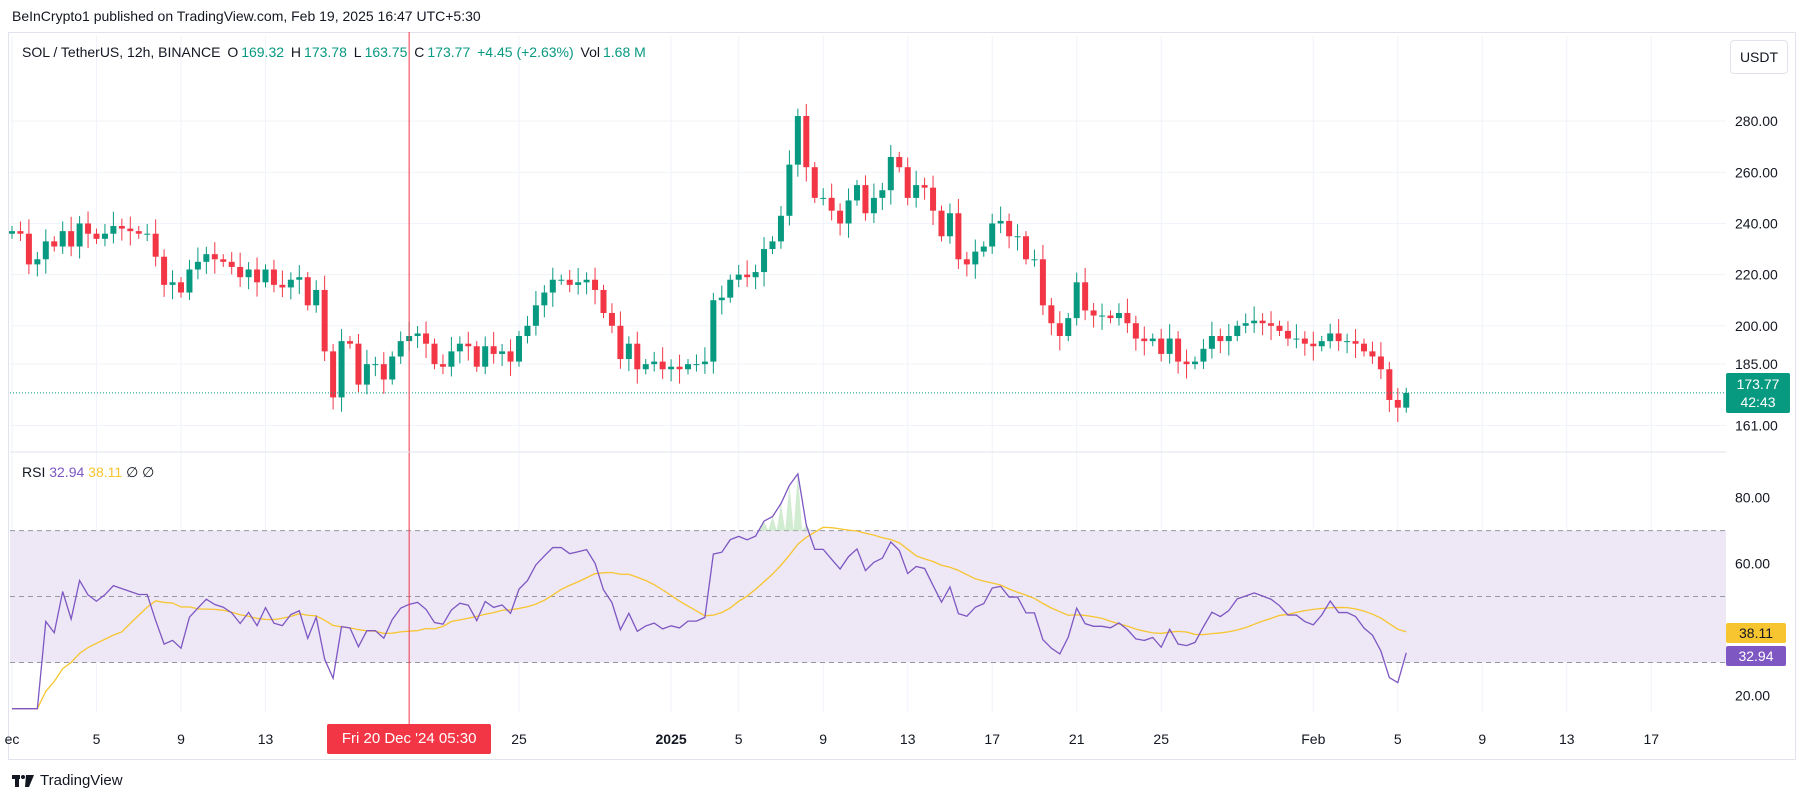 The height and width of the screenshot is (803, 1804). I want to click on time-tick-label: 21, so click(1077, 739).